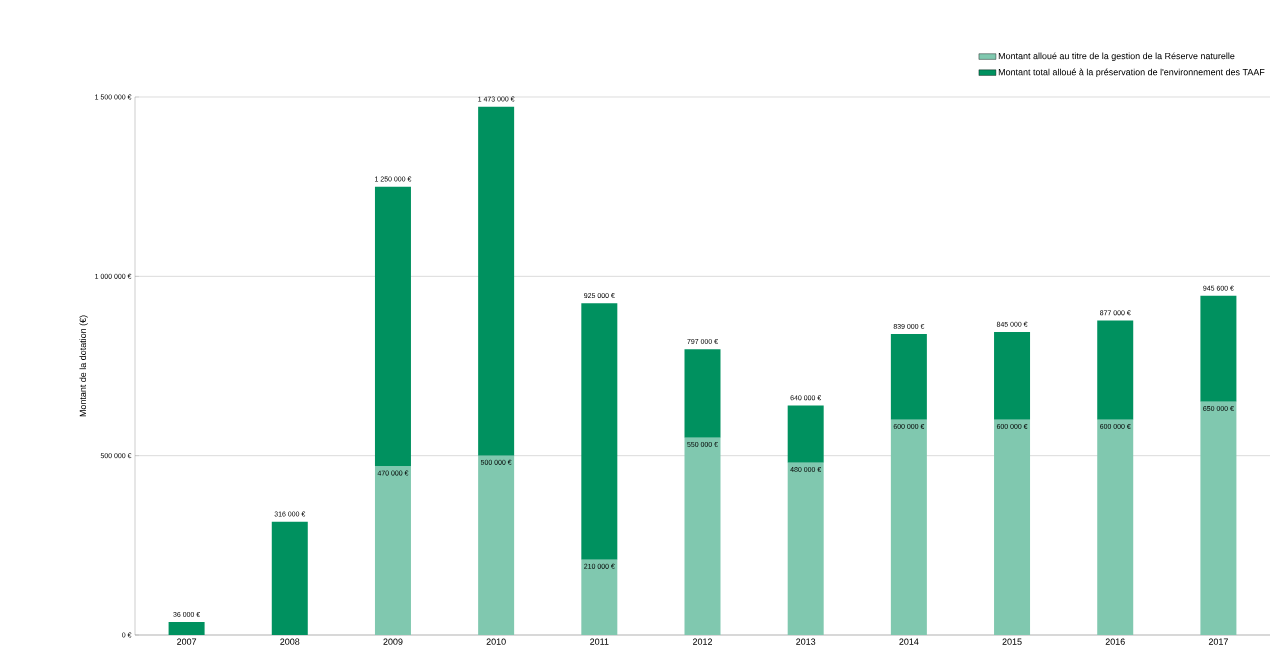 The image size is (1277, 671). What do you see at coordinates (1116, 56) in the screenshot?
I see `legend-label: Montant alloué au titre de la gestion de la Réserve naturelle` at bounding box center [1116, 56].